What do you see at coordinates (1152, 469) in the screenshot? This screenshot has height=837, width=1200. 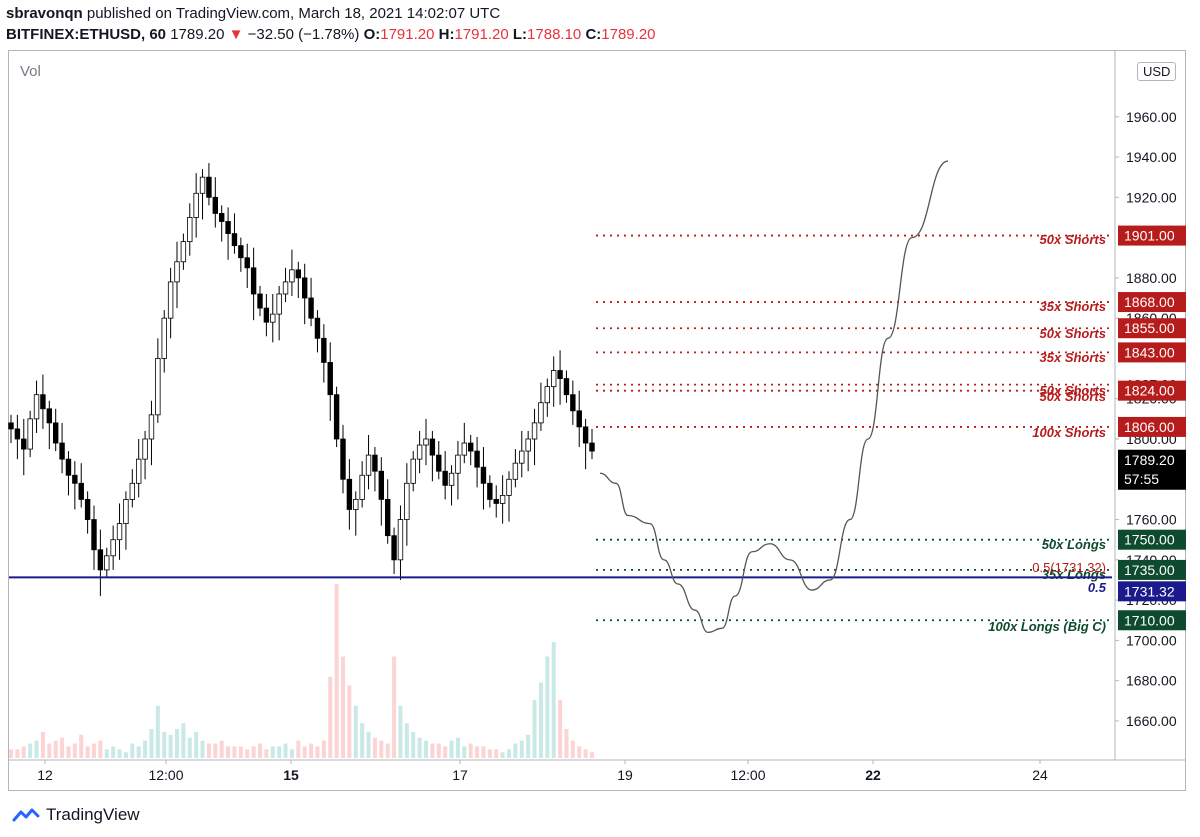 I see `current-price-badge` at bounding box center [1152, 469].